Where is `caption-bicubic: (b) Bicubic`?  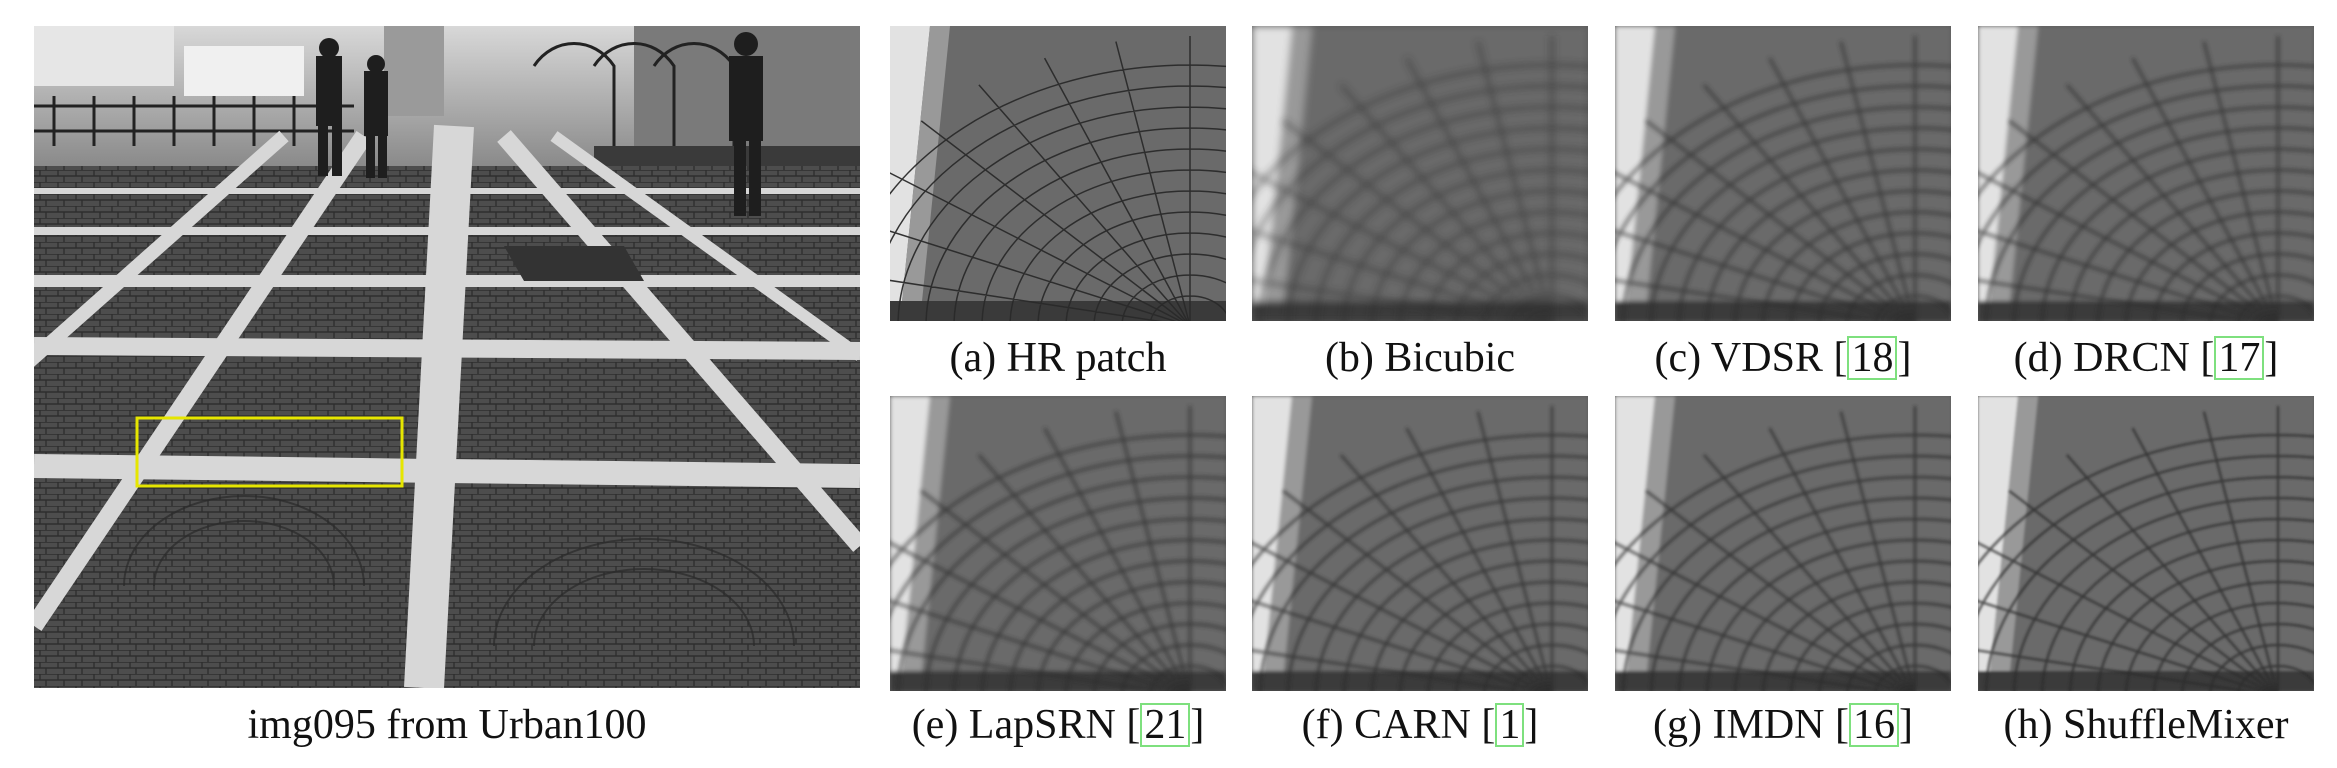 caption-bicubic: (b) Bicubic is located at coordinates (1420, 358).